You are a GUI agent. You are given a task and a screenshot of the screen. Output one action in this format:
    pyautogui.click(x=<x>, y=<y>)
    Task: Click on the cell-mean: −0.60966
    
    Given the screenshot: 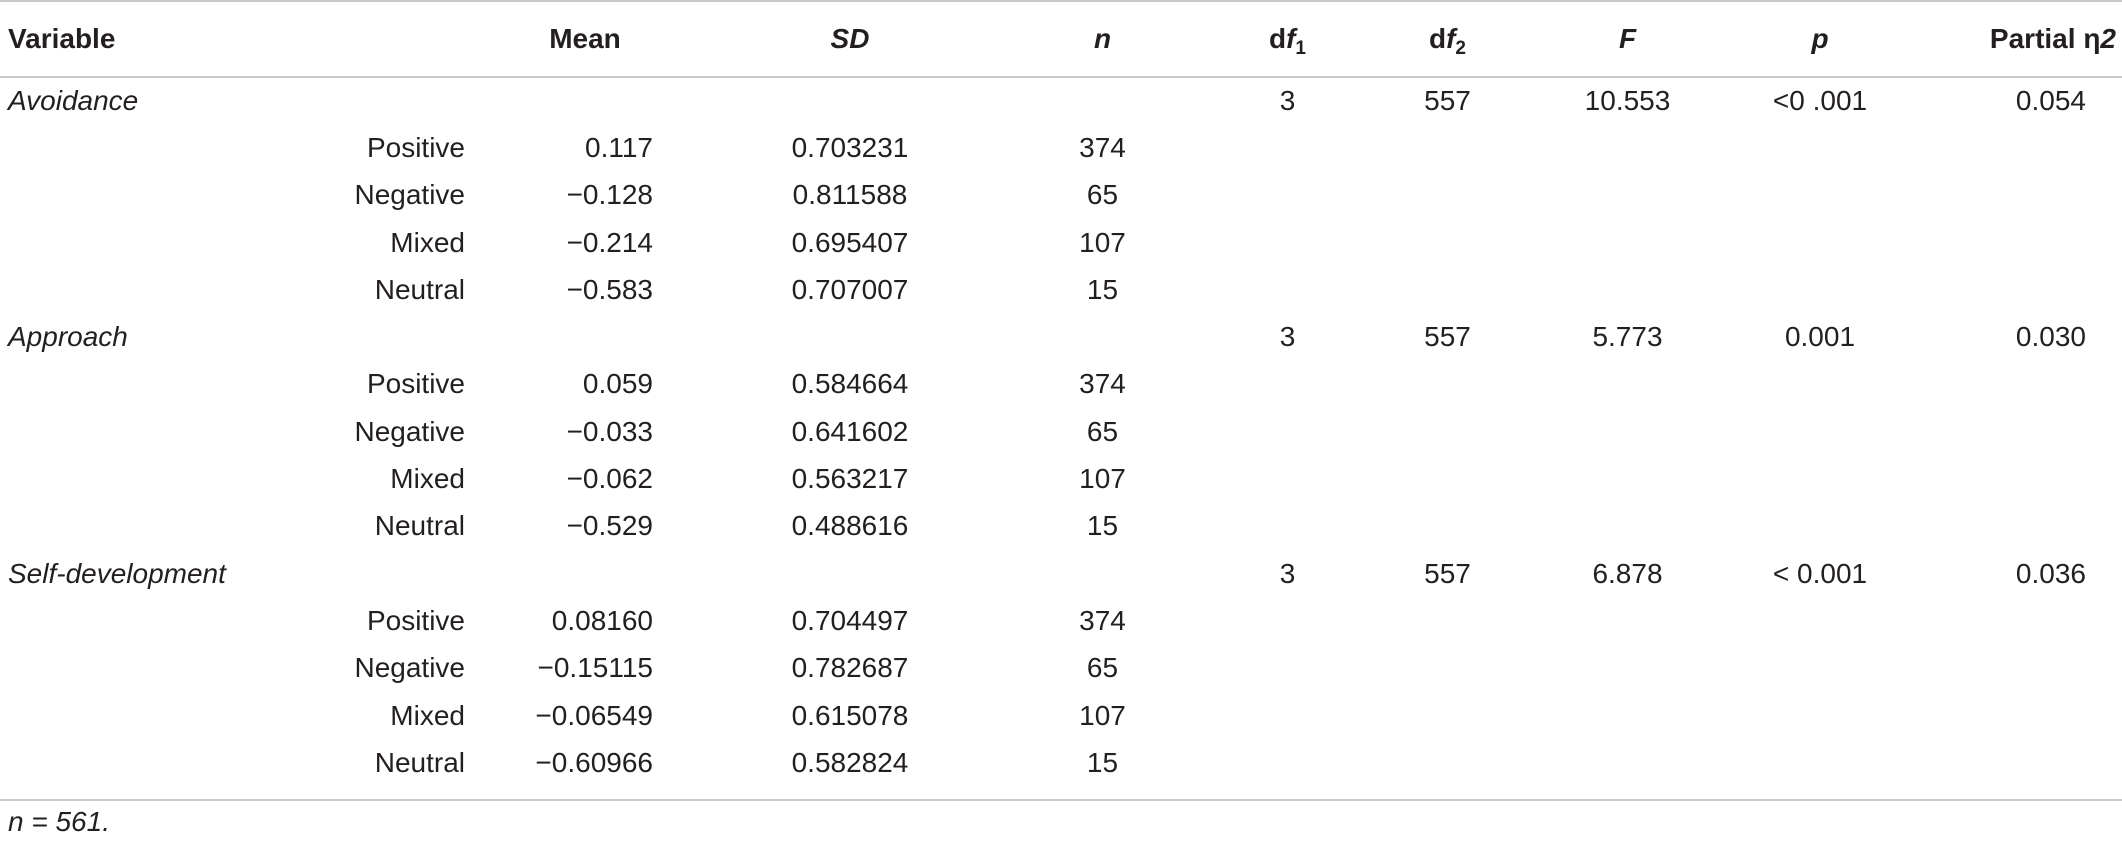 What is the action you would take?
    pyautogui.click(x=594, y=762)
    